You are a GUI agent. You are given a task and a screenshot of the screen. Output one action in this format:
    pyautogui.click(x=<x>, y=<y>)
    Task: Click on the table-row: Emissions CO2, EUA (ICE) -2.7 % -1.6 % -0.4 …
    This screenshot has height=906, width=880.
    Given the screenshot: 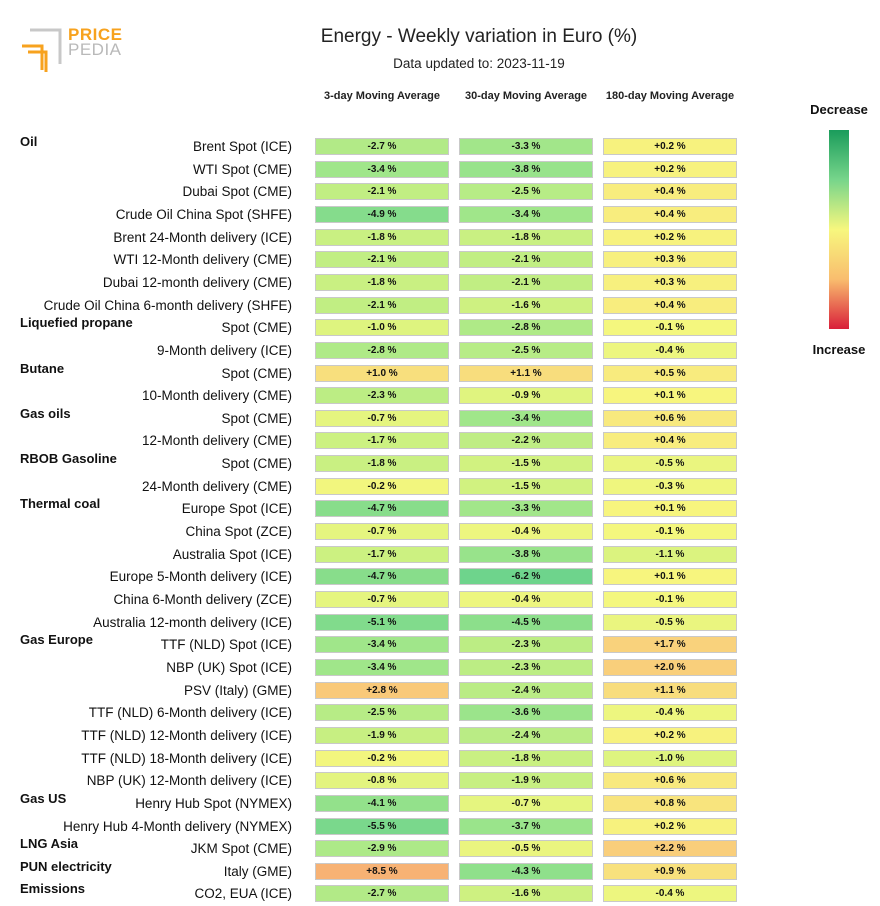 What is the action you would take?
    pyautogui.click(x=440, y=893)
    